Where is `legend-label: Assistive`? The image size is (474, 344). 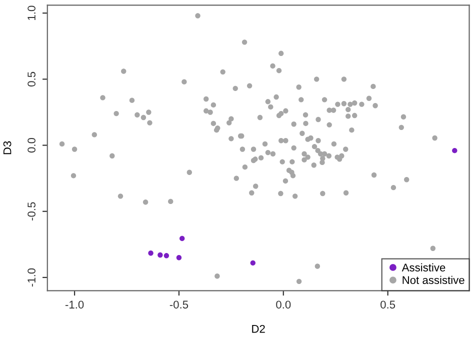
legend-label: Assistive is located at coordinates (424, 267).